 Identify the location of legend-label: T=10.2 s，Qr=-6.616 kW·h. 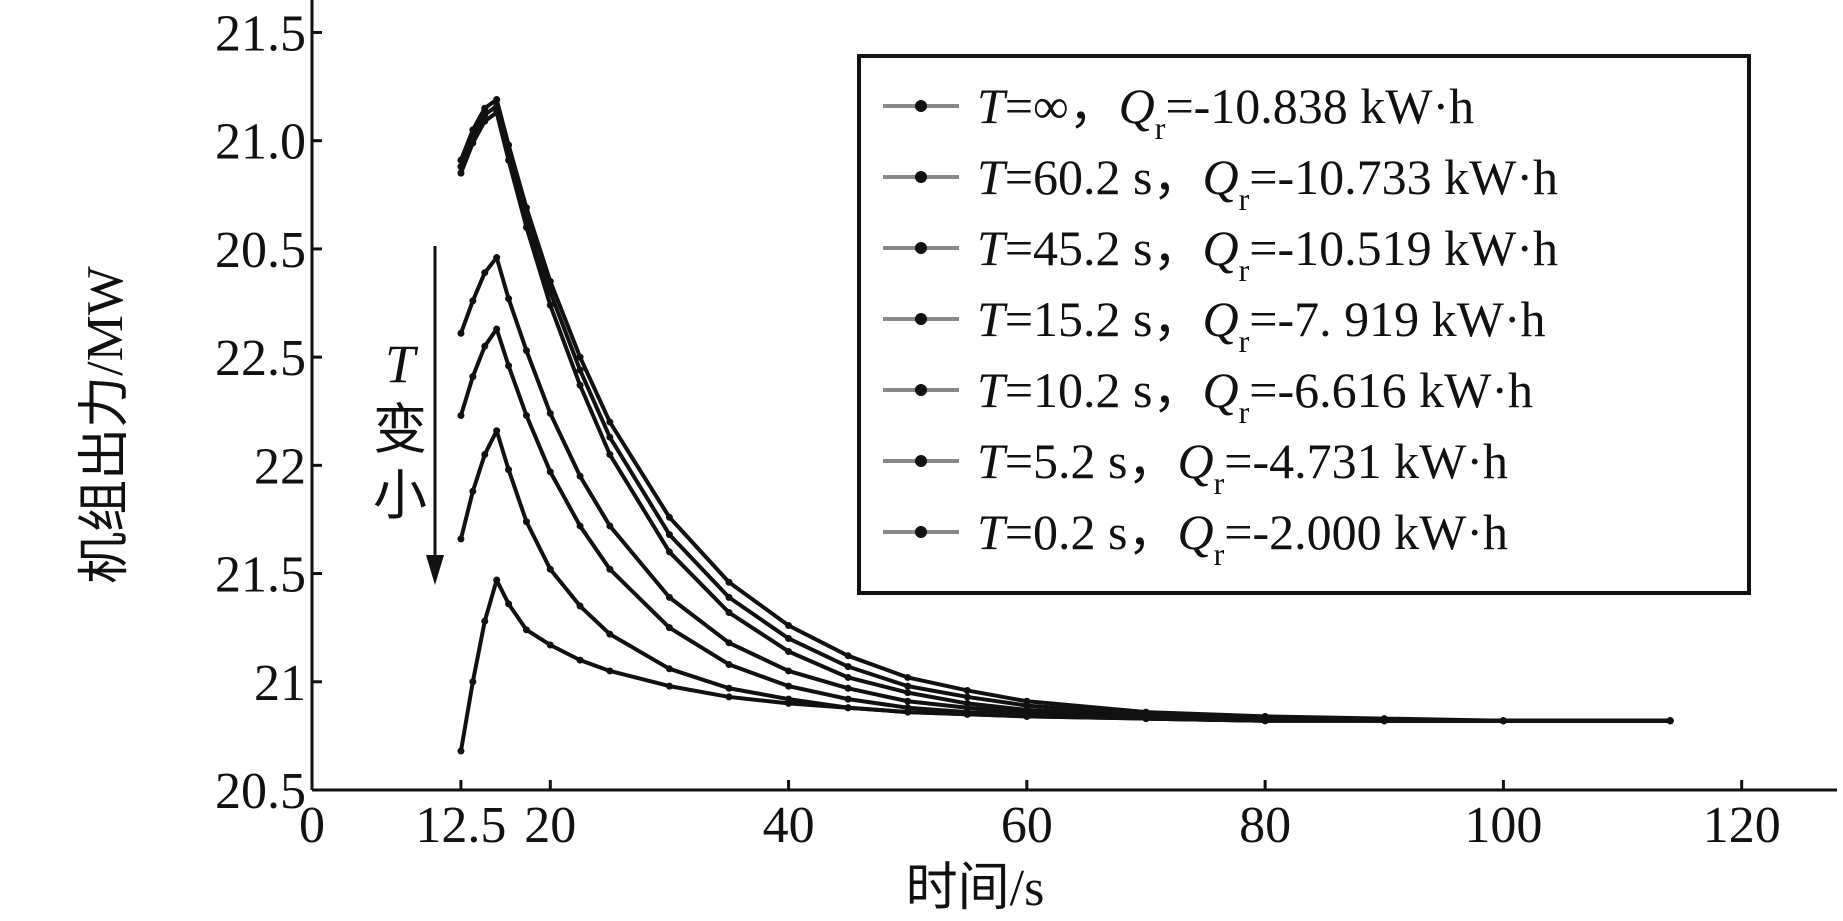
(1255, 396).